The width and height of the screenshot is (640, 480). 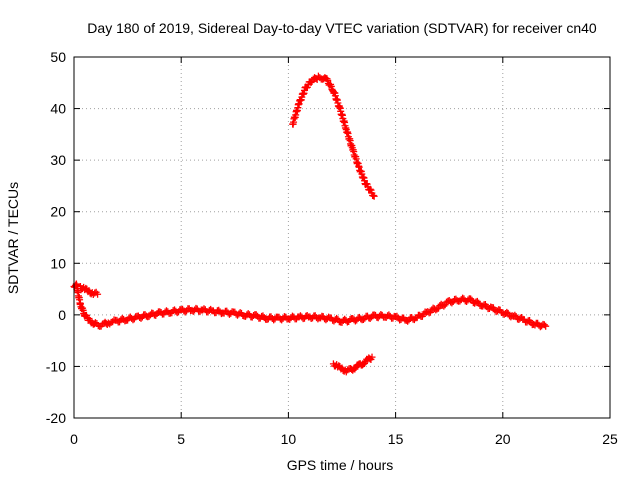 What do you see at coordinates (503, 439) in the screenshot?
I see `x-tick-label: 20` at bounding box center [503, 439].